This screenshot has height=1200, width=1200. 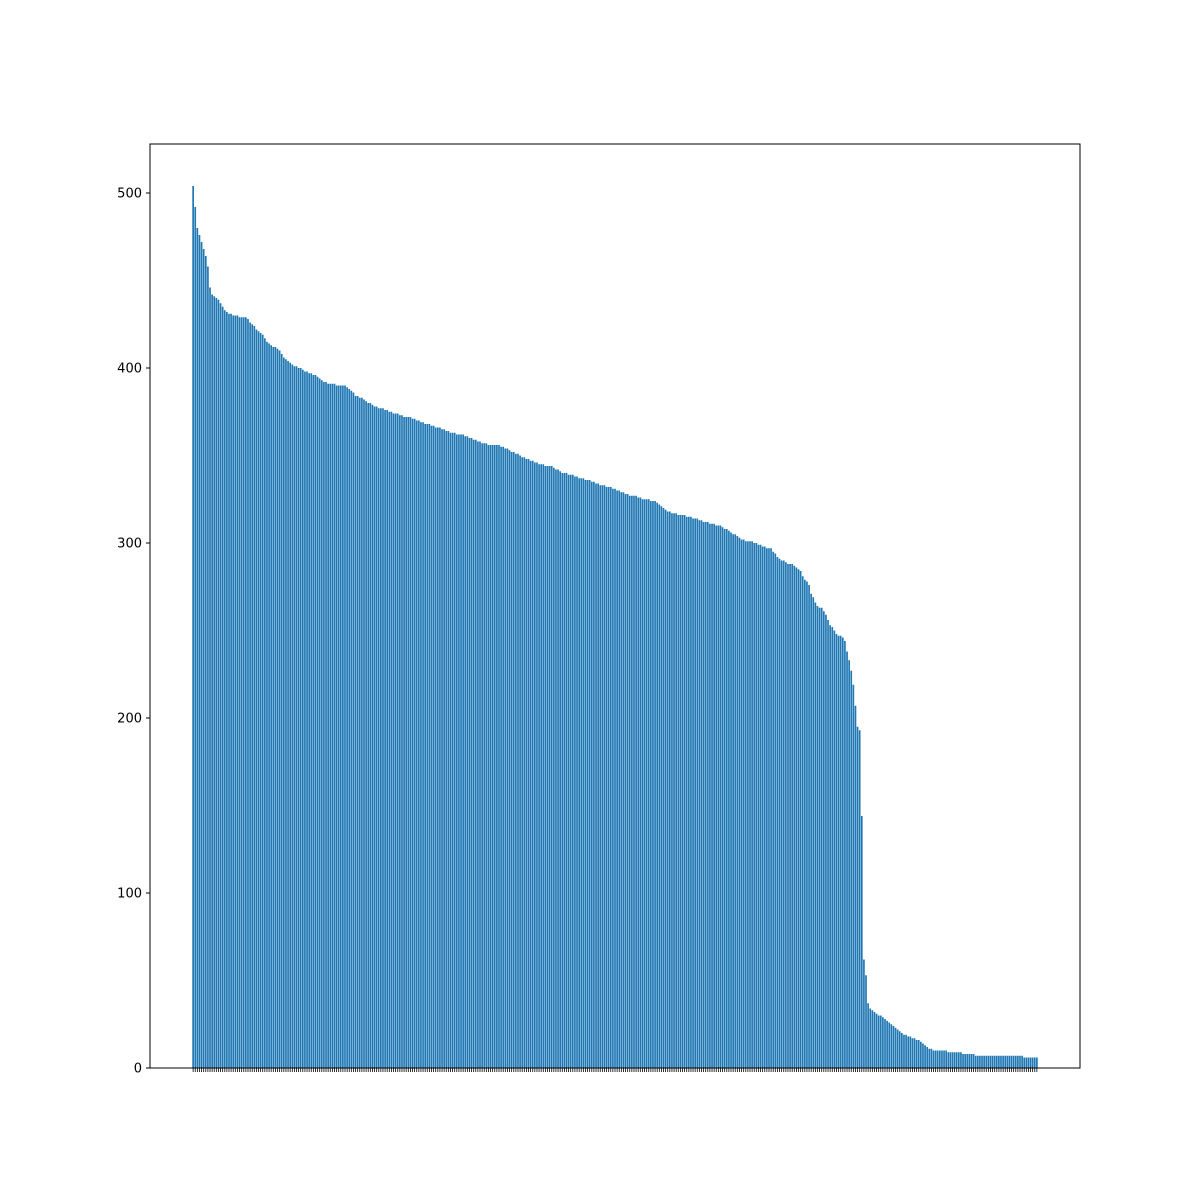 I want to click on y-tick-label: 200, so click(x=129, y=719).